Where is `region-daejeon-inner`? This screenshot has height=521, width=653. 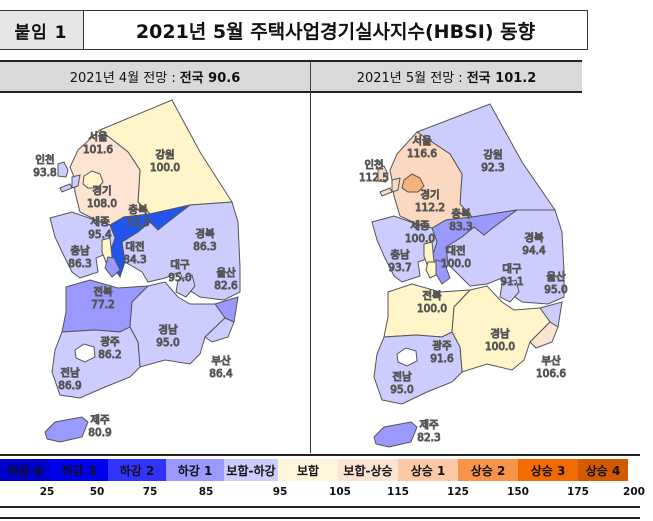
region-daejeon-inner is located at coordinates (432, 270).